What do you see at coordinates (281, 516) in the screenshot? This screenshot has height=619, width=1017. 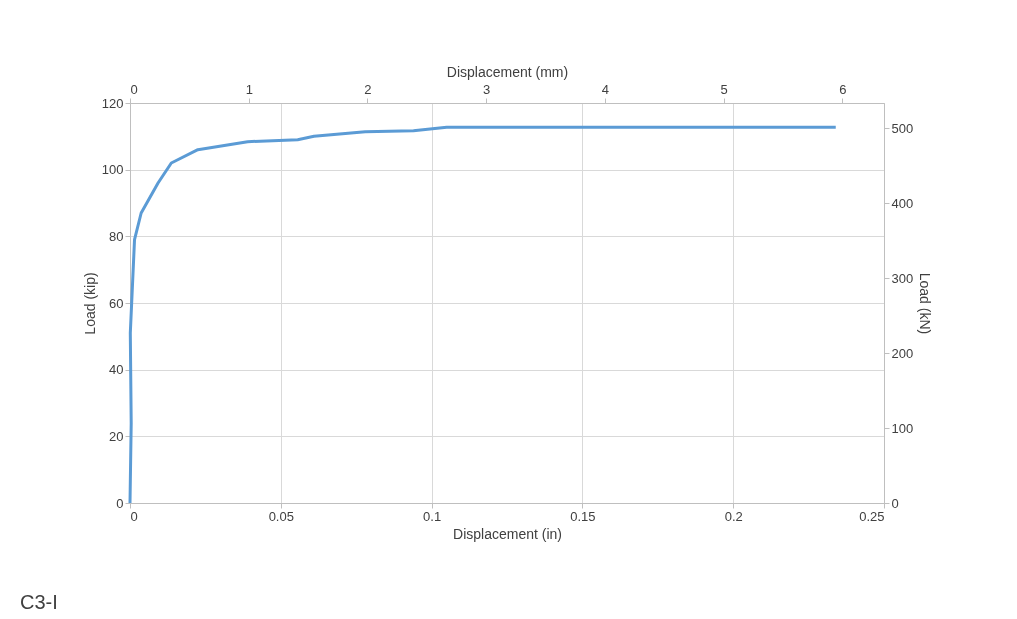 I see `x-tick-label: 0.05` at bounding box center [281, 516].